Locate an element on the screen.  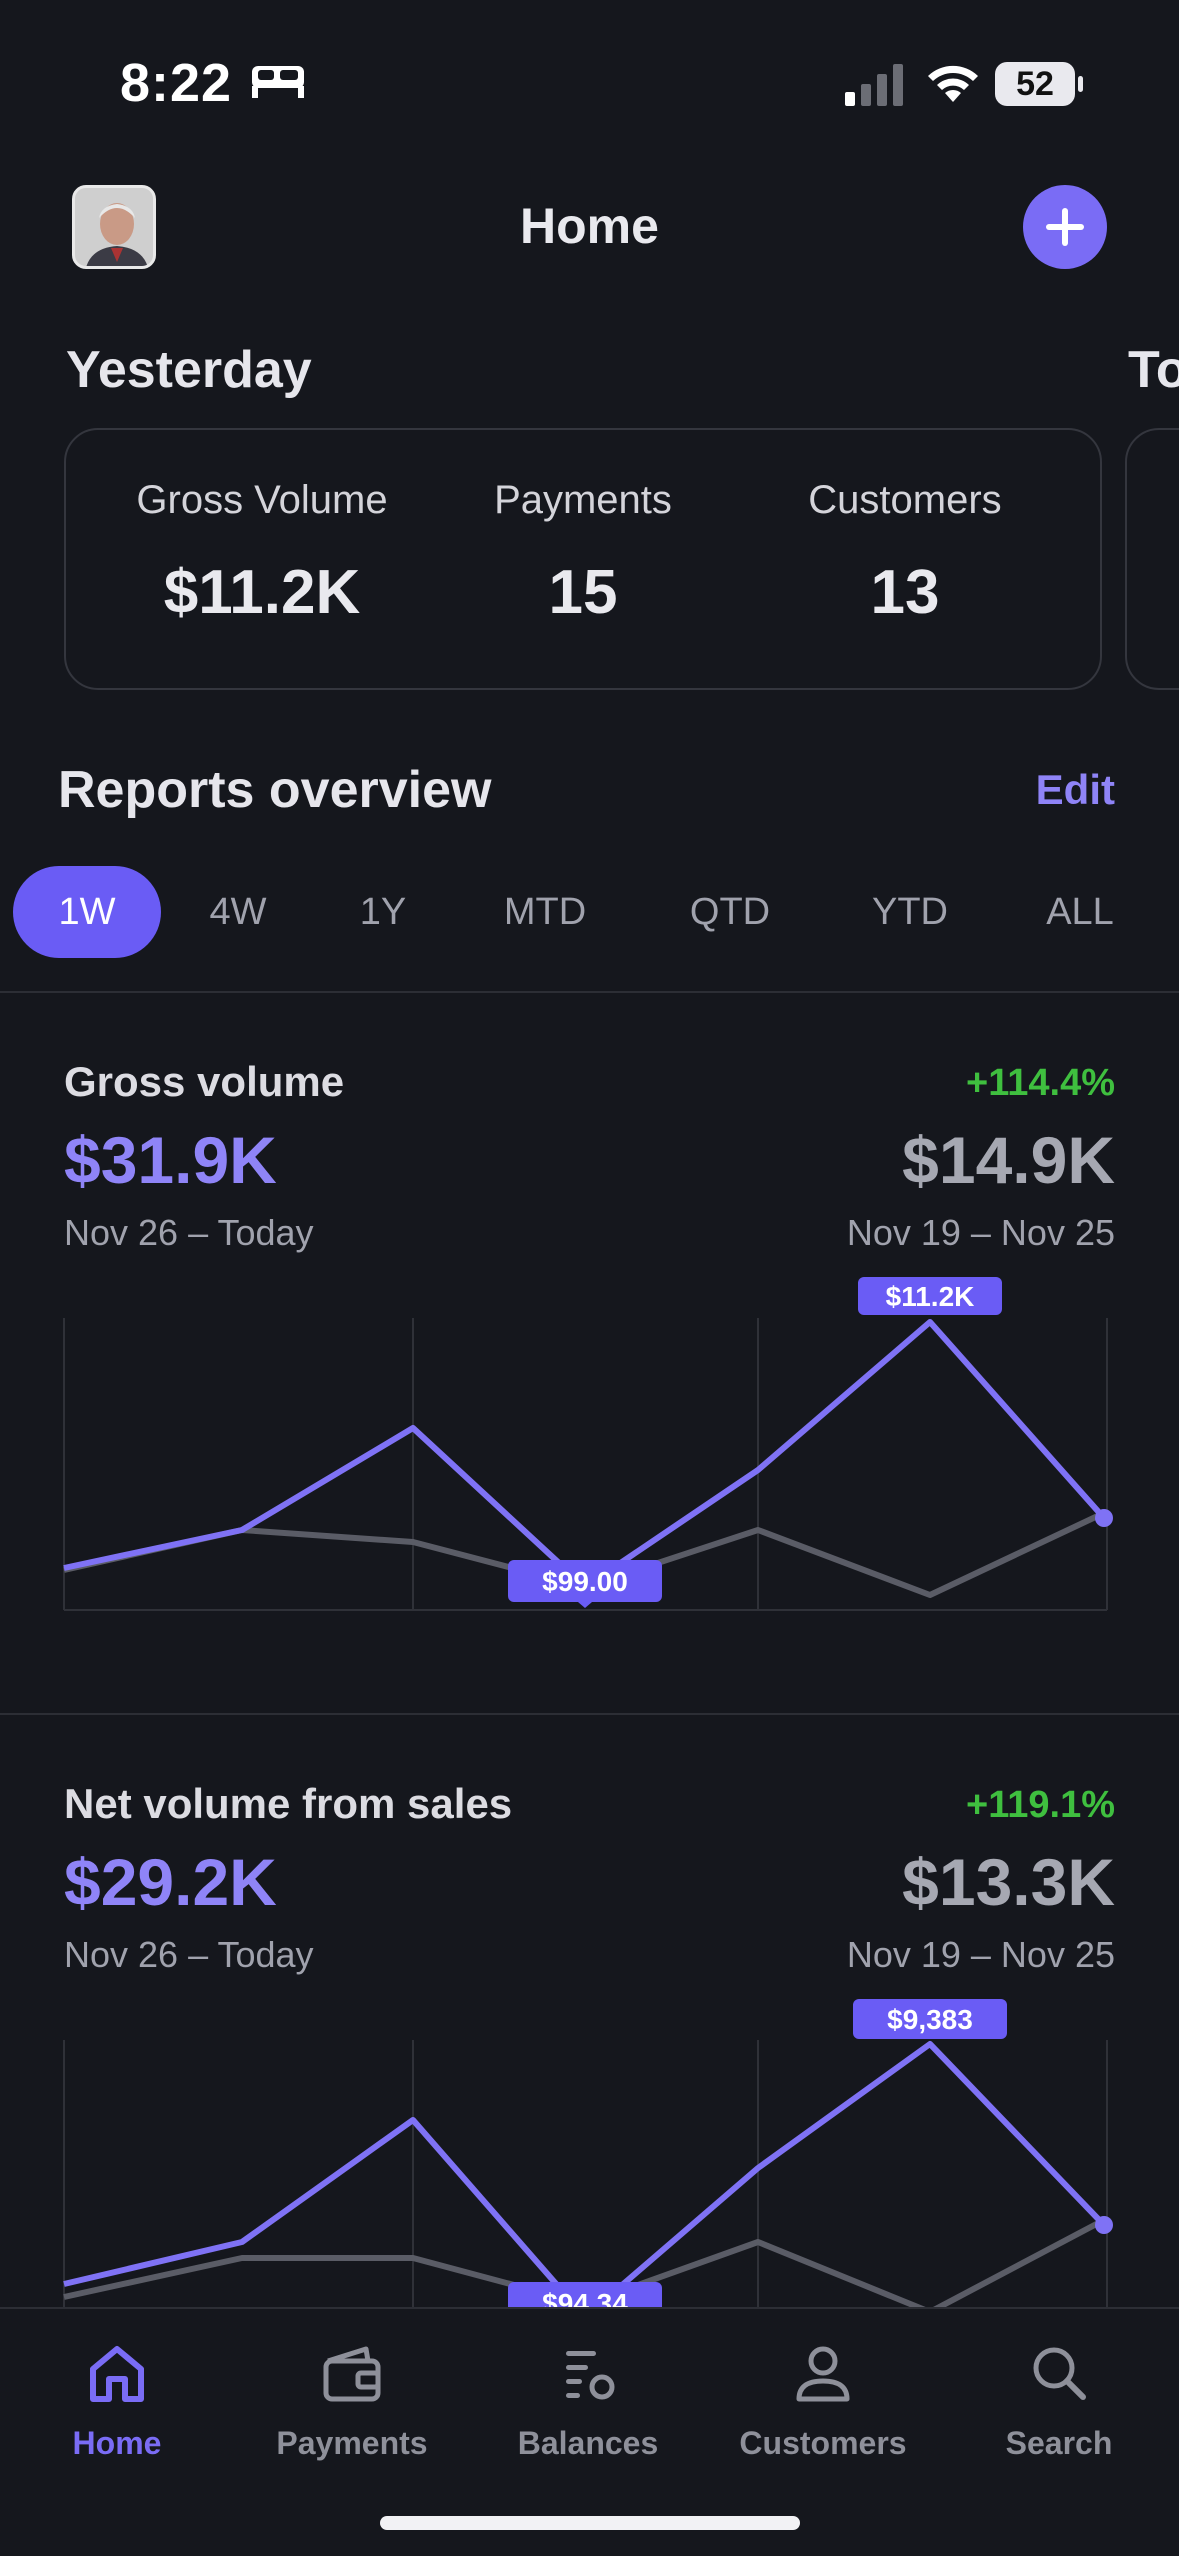
report-value: $31.9K is located at coordinates (170, 1160).